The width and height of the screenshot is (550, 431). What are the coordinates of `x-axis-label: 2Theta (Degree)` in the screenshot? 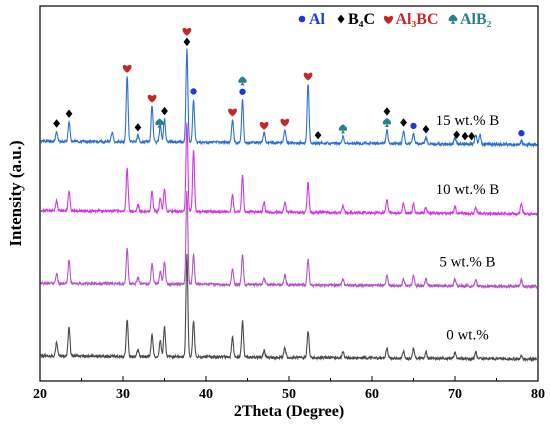 It's located at (289, 411).